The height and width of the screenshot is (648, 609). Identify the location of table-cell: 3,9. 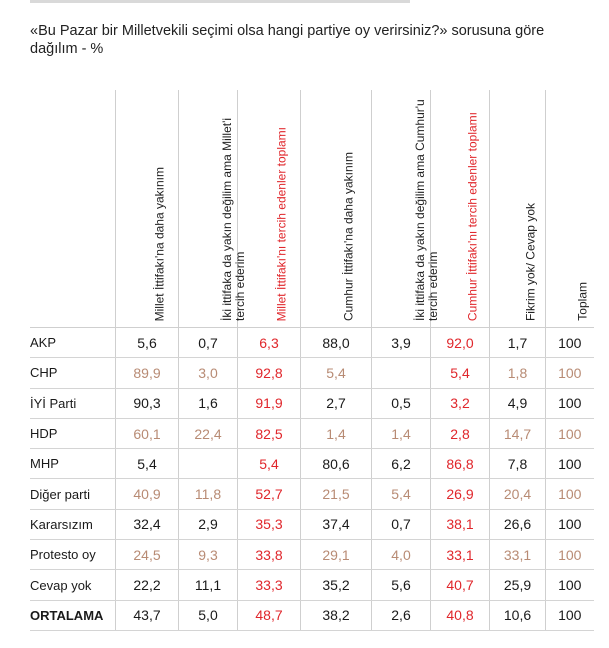
(401, 342).